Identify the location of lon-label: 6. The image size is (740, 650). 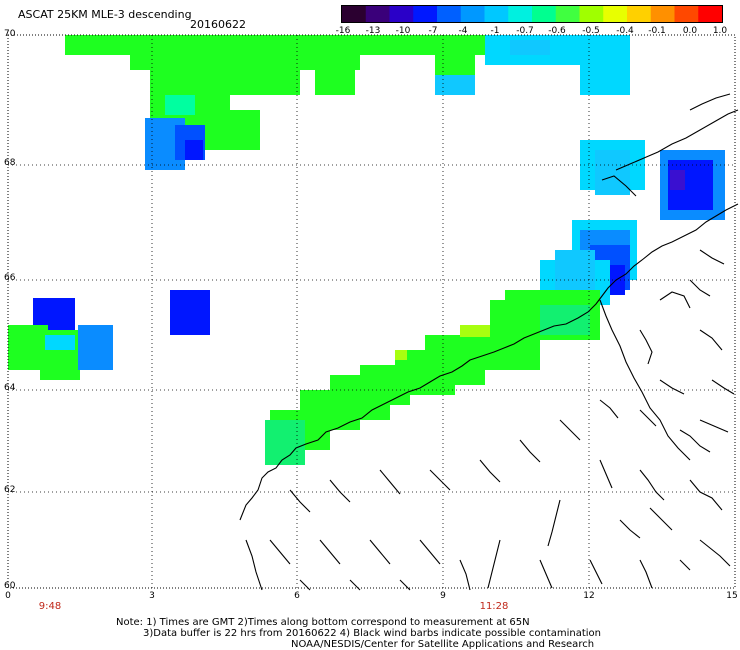
(297, 596).